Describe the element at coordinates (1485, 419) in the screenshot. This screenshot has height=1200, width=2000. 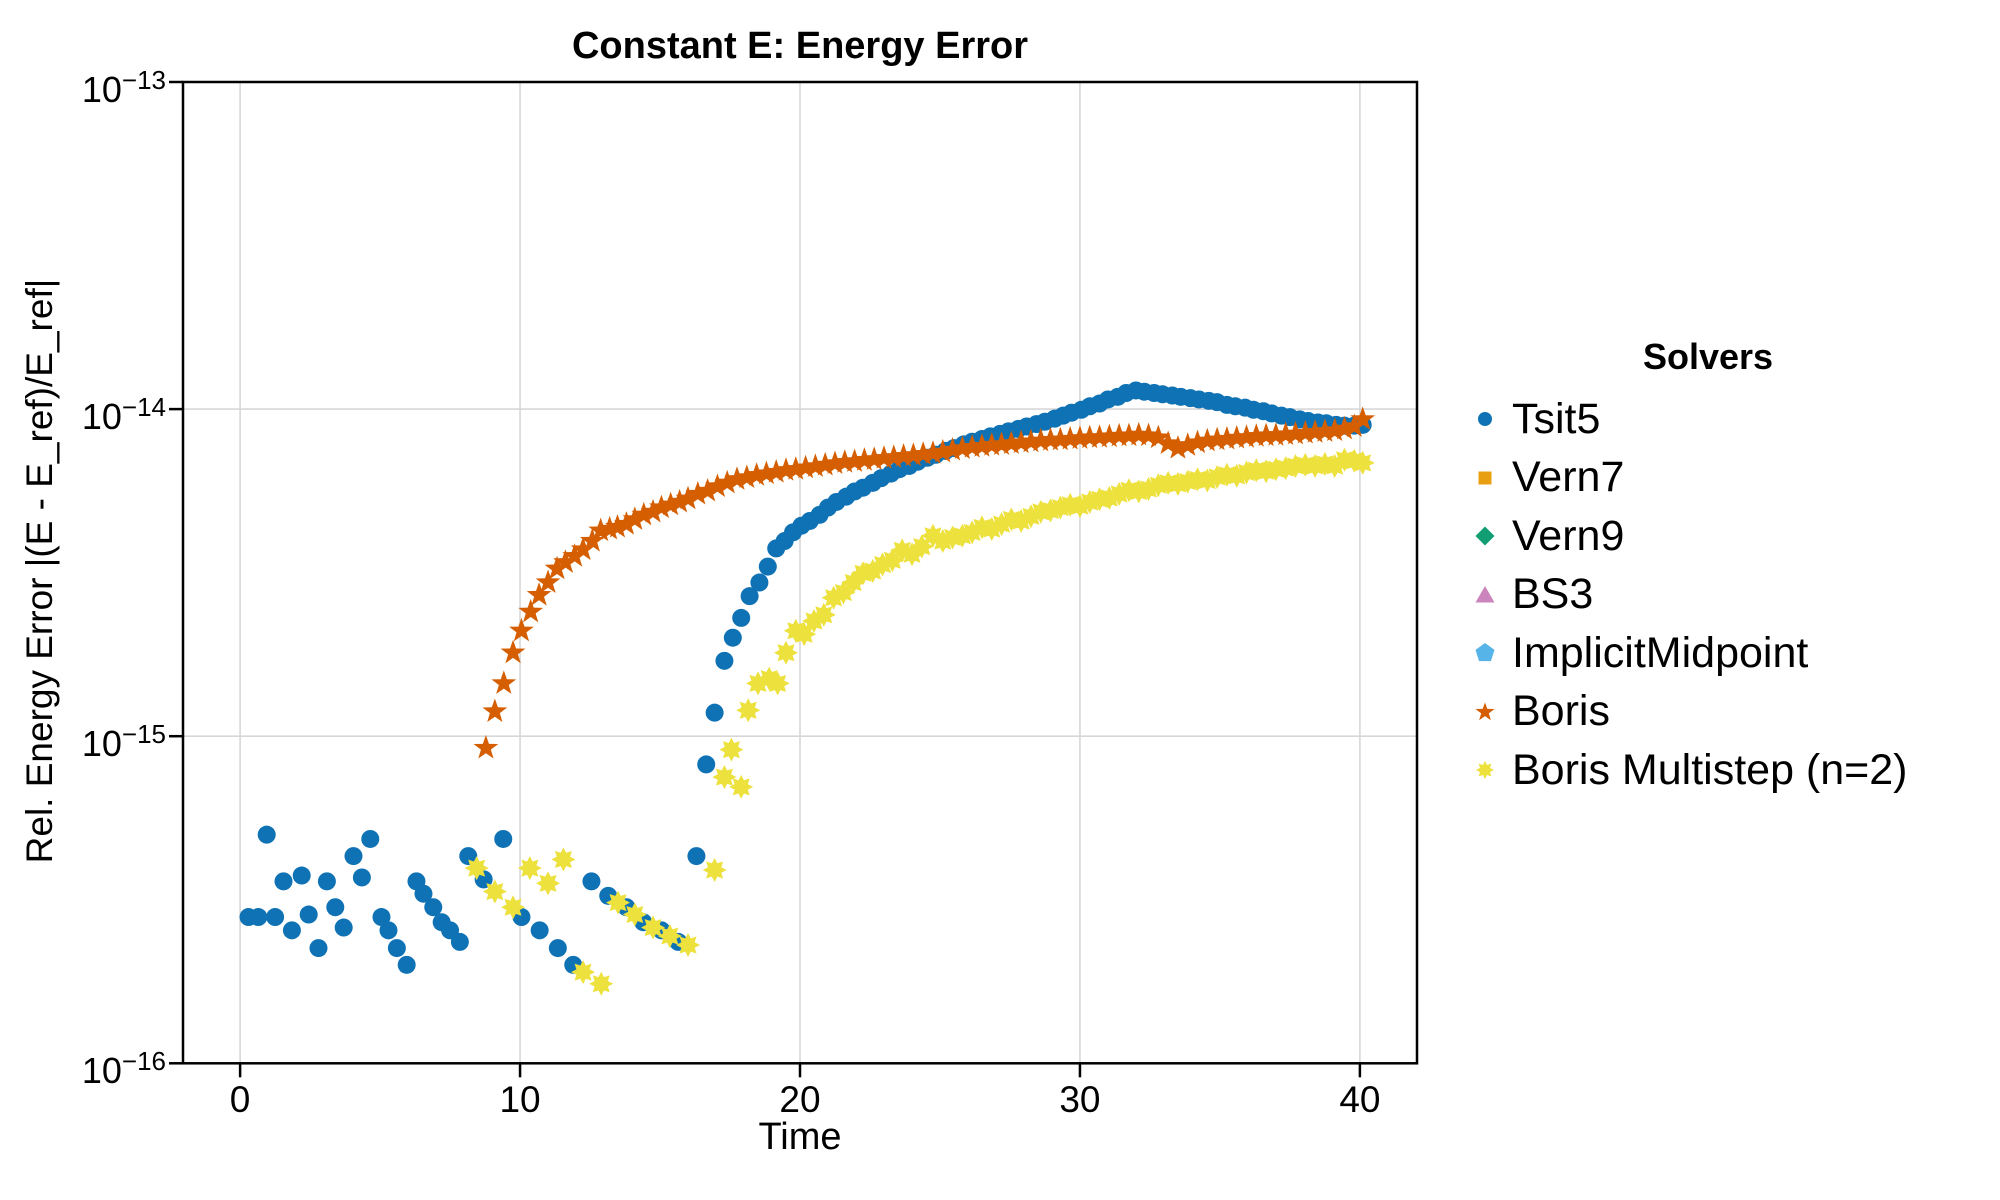
I see `circle-marker-icon` at that location.